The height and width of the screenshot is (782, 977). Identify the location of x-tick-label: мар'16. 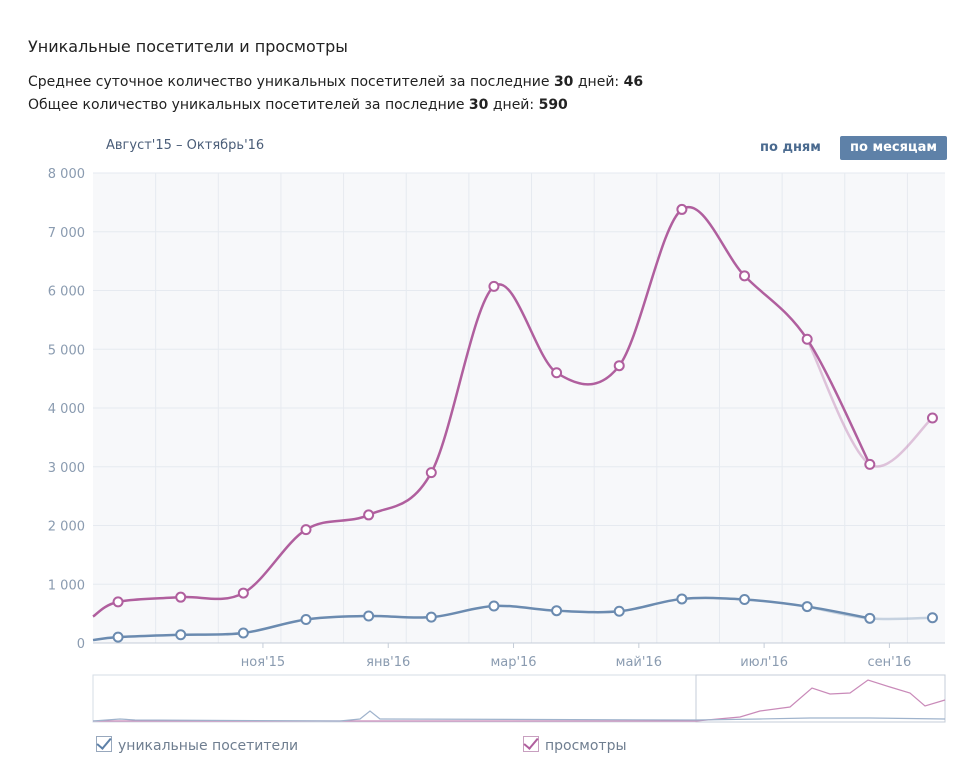
(513, 662).